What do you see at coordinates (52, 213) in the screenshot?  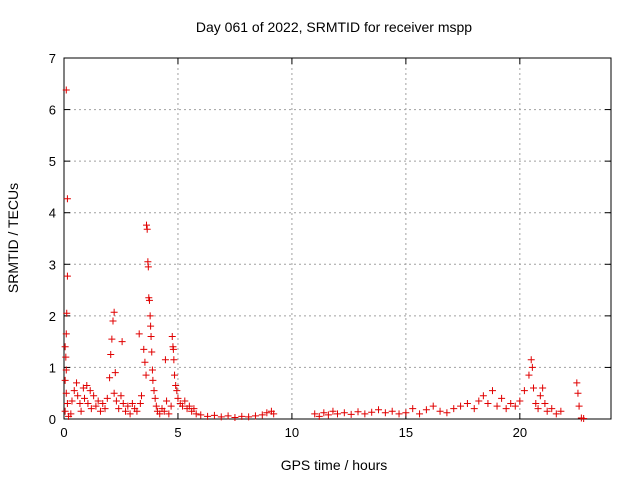 I see `y-tick-label: 4` at bounding box center [52, 213].